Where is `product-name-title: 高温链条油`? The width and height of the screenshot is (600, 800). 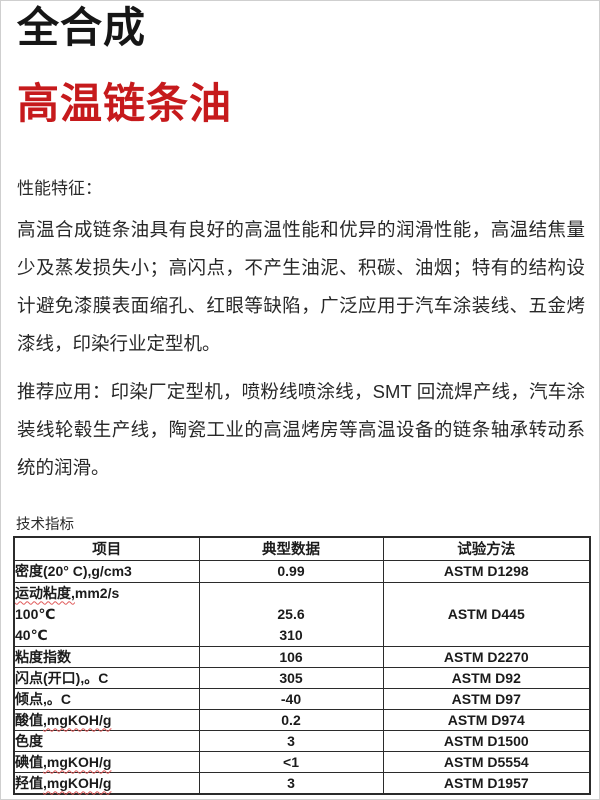 product-name-title: 高温链条油 is located at coordinates (125, 103).